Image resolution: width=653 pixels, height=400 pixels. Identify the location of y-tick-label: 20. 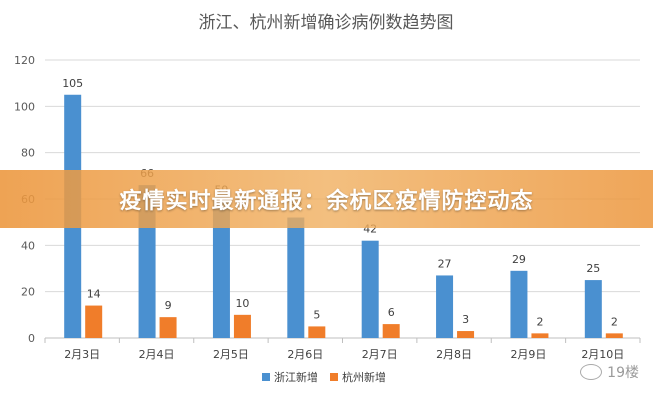
(28, 292).